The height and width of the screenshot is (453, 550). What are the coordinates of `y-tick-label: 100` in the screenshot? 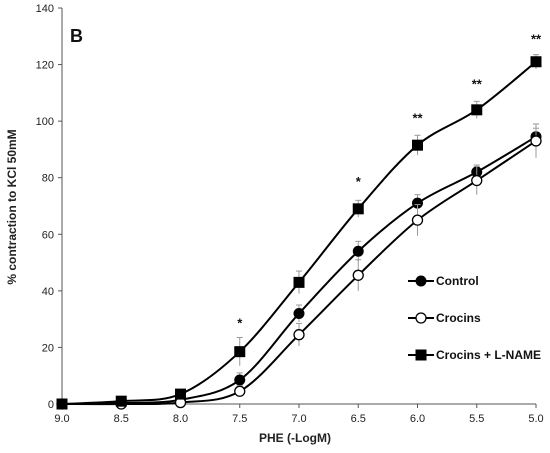 It's located at (45, 122).